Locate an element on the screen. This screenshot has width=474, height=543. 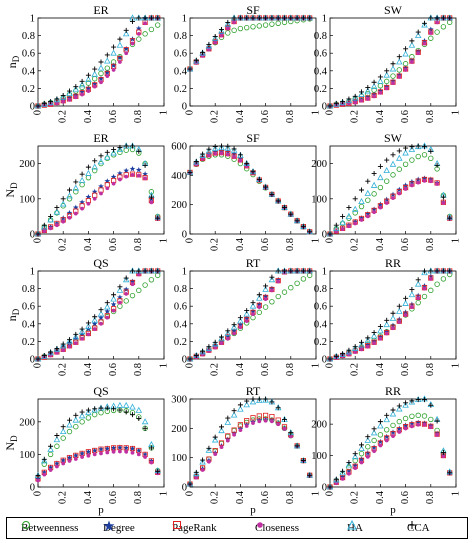
subplot-sf-1: SF 0 0.2 0.4 0.6 0.8 1 0 0.2 0.4 0.6 0.8 1 is located at coordinates (248, 63).